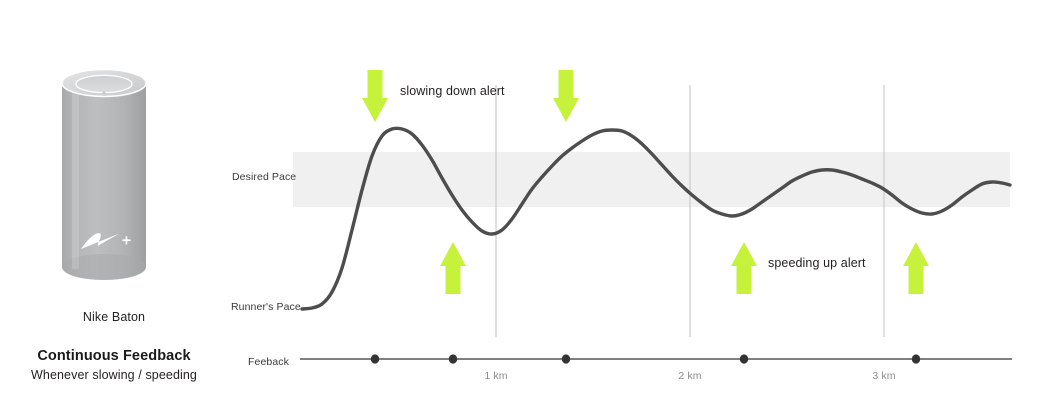 This screenshot has height=420, width=1050. What do you see at coordinates (884, 376) in the screenshot?
I see `km-tick-label-3: 3 km` at bounding box center [884, 376].